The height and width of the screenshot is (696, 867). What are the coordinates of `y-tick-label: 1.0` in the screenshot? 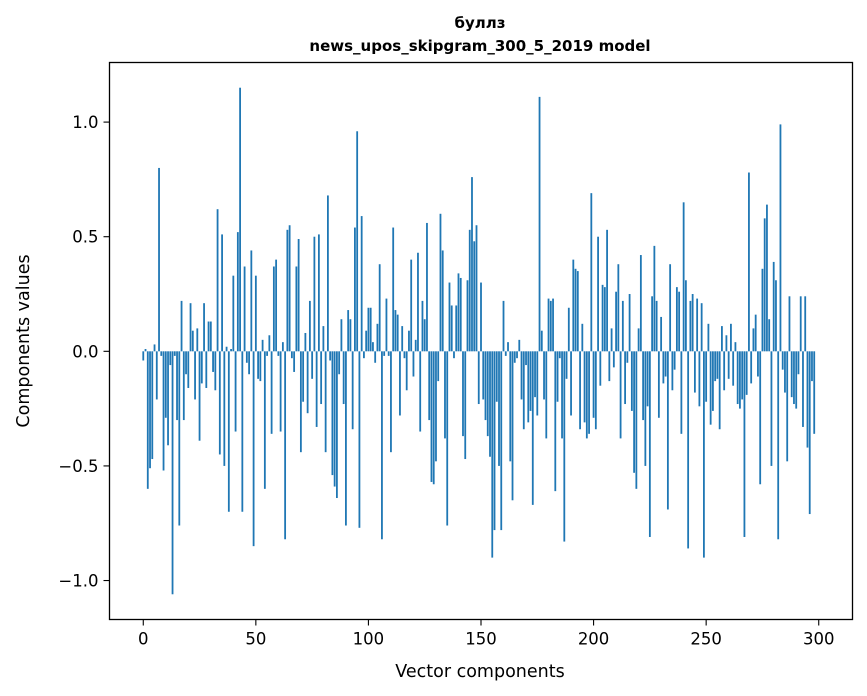 It's located at (85, 122).